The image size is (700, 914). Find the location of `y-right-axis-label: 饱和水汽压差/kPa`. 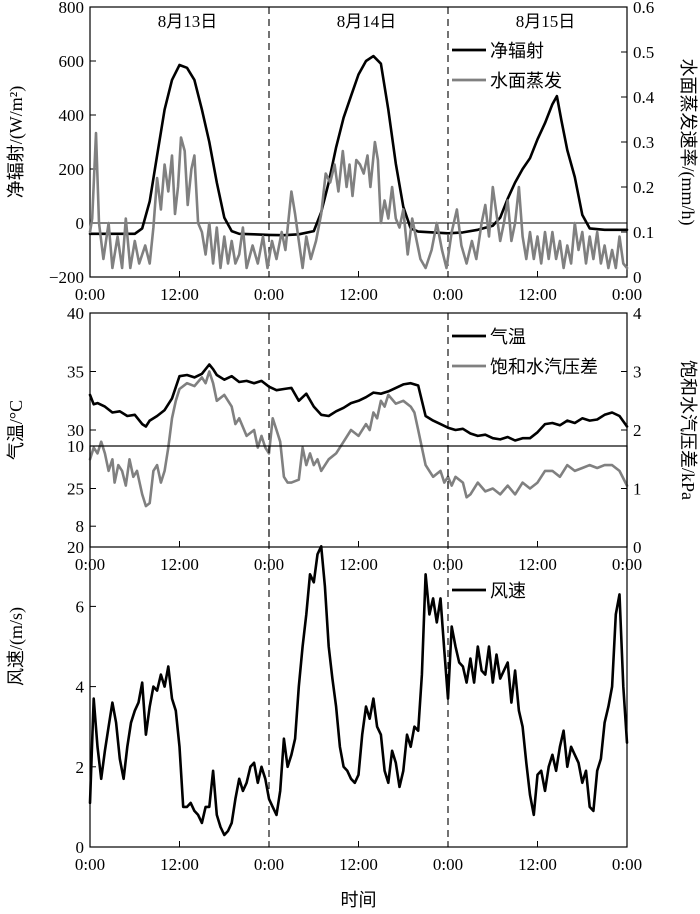

y-right-axis-label: 饱和水汽压差/kPa is located at coordinates (688, 430).